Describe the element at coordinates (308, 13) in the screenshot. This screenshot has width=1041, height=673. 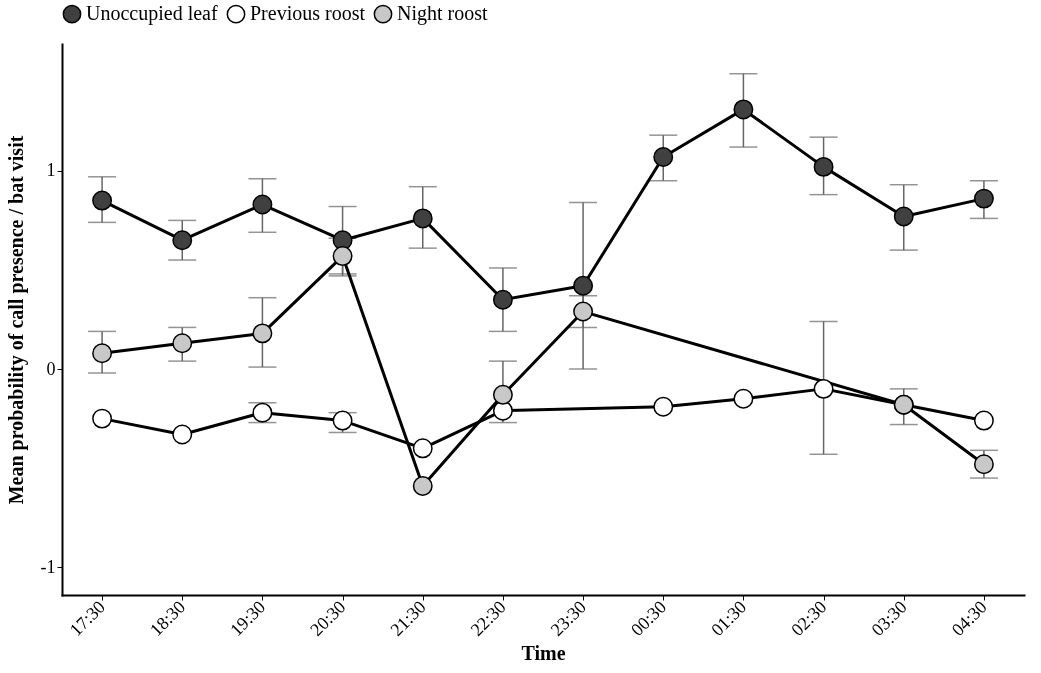
I see `legend-label: Previous roost` at that location.